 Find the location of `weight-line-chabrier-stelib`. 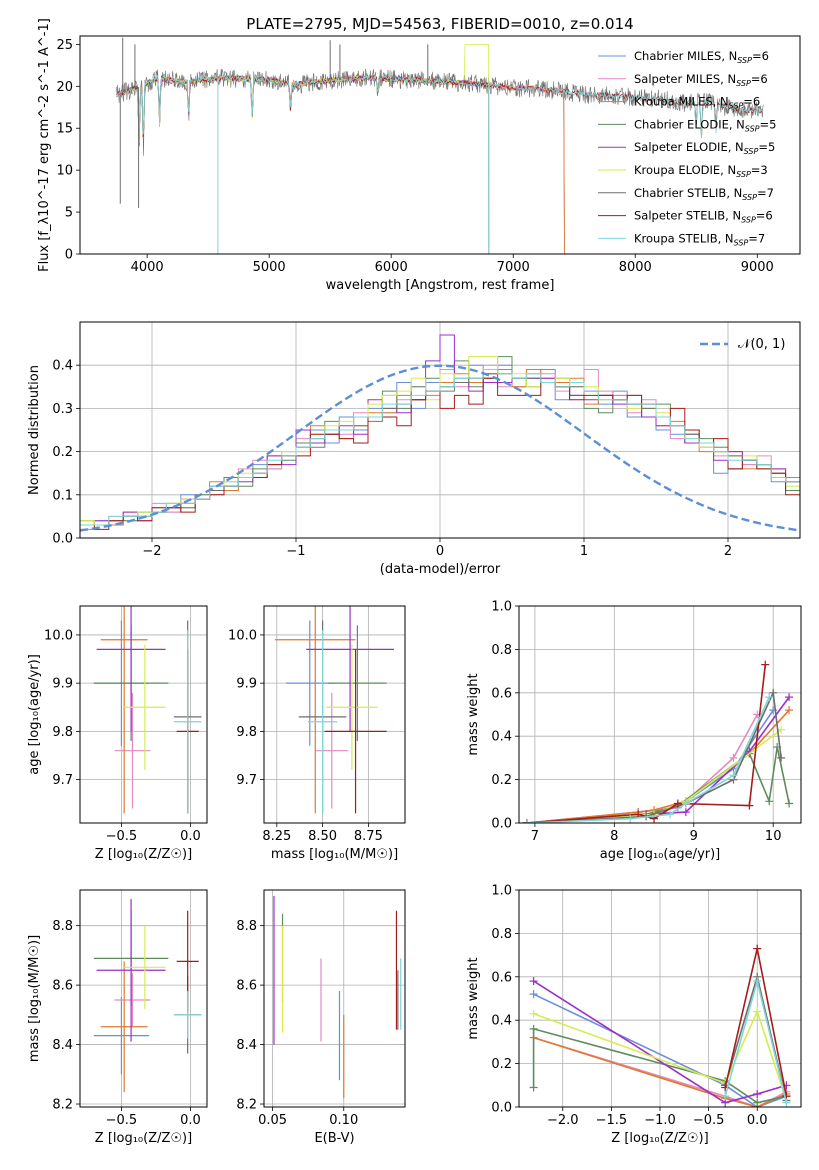

weight-line-chabrier-stelib is located at coordinates (756, 1037).